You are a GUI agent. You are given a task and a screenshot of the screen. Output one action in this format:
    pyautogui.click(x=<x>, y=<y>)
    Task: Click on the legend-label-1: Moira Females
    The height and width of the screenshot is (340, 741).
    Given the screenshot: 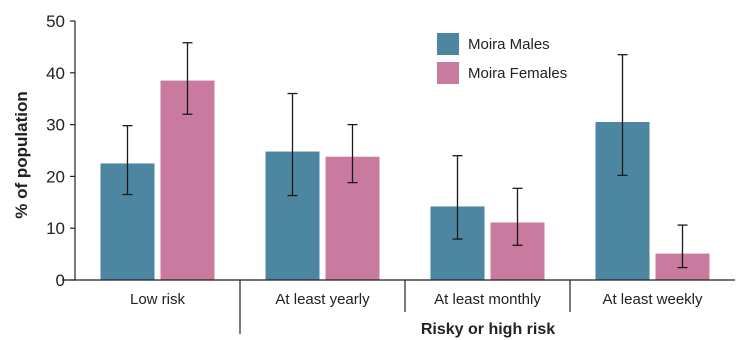 What is the action you would take?
    pyautogui.click(x=517, y=73)
    